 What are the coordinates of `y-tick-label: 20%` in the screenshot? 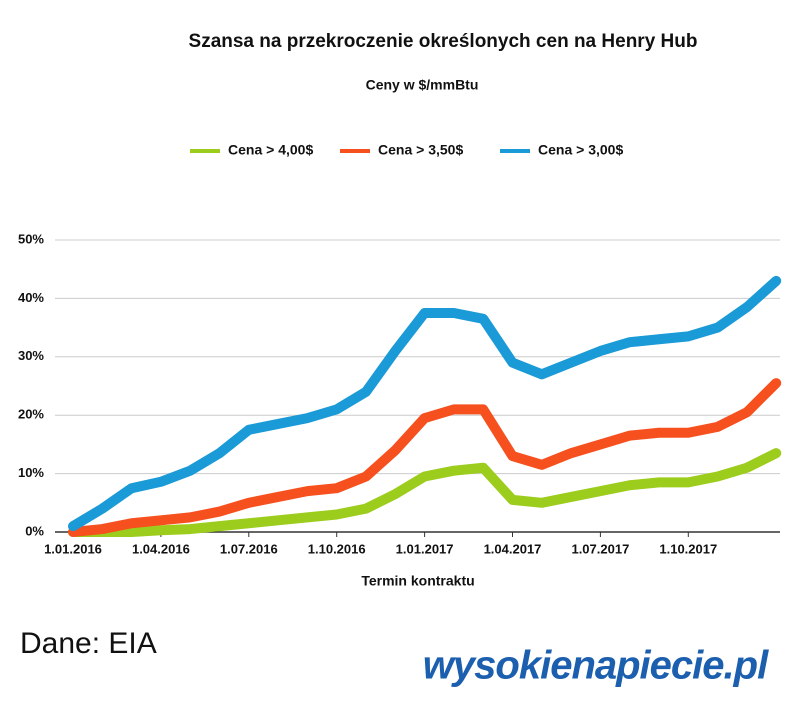 It's located at (31, 414).